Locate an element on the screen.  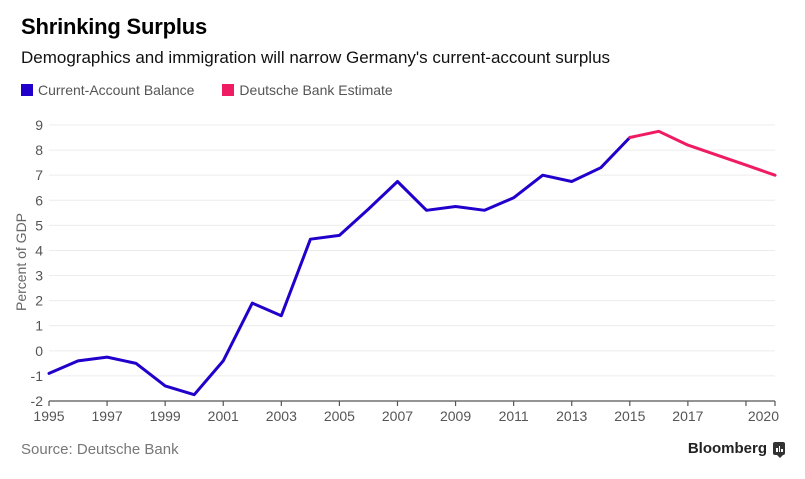
x-tick-label: 1999 is located at coordinates (165, 416).